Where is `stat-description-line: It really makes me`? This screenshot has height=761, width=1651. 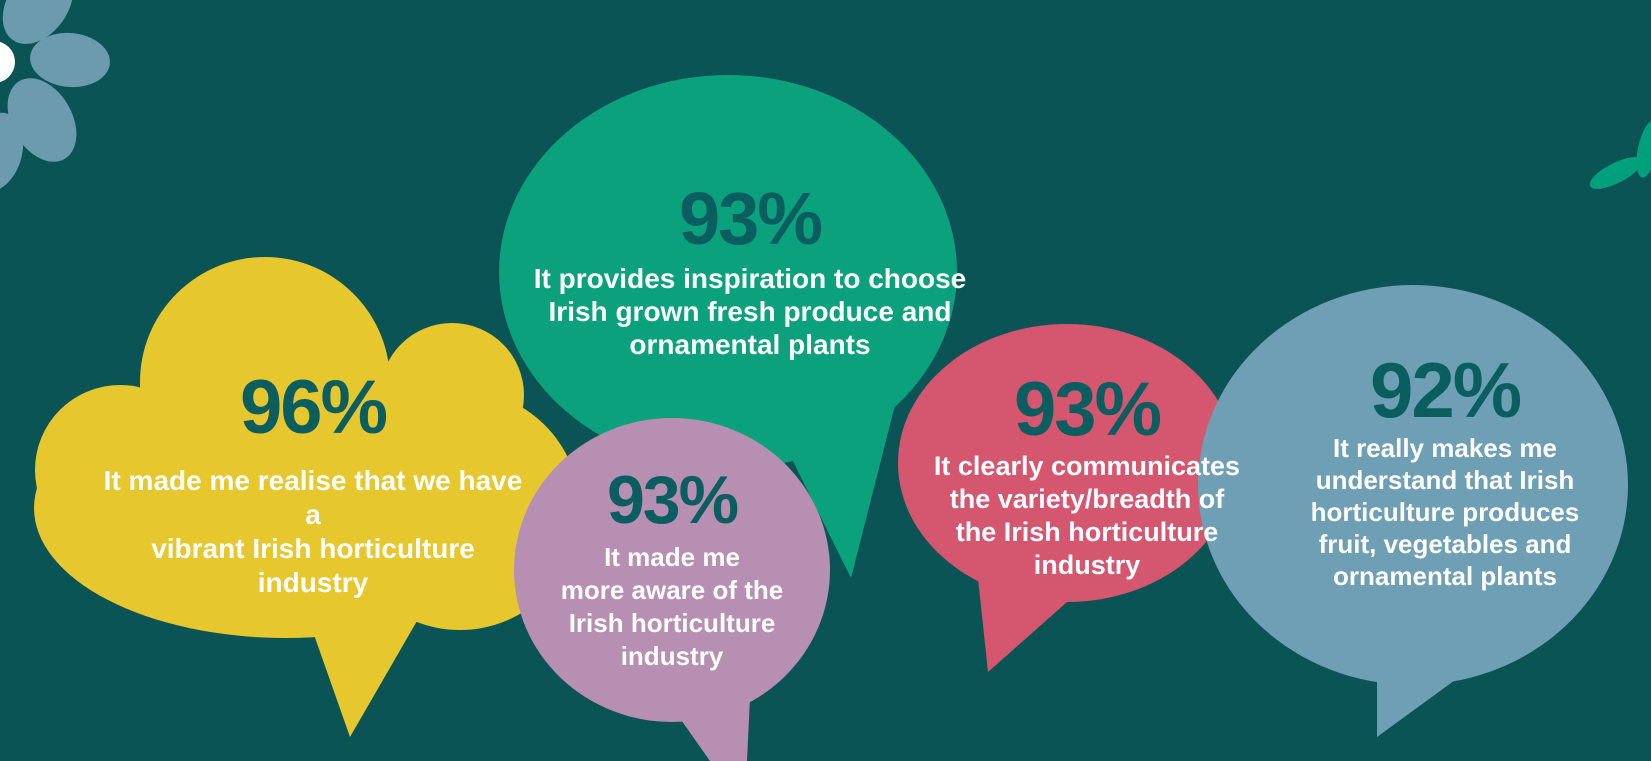 stat-description-line: It really makes me is located at coordinates (1445, 448).